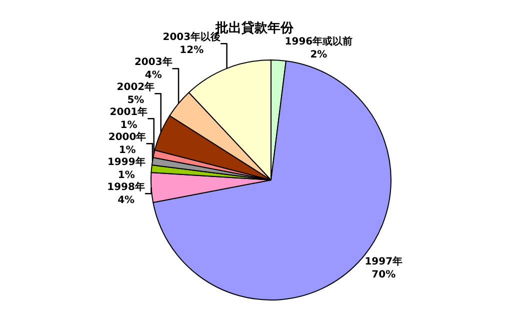 This screenshot has width=509, height=325. Describe the element at coordinates (318, 41) in the screenshot. I see `slice-label: 1996年或以前` at that location.